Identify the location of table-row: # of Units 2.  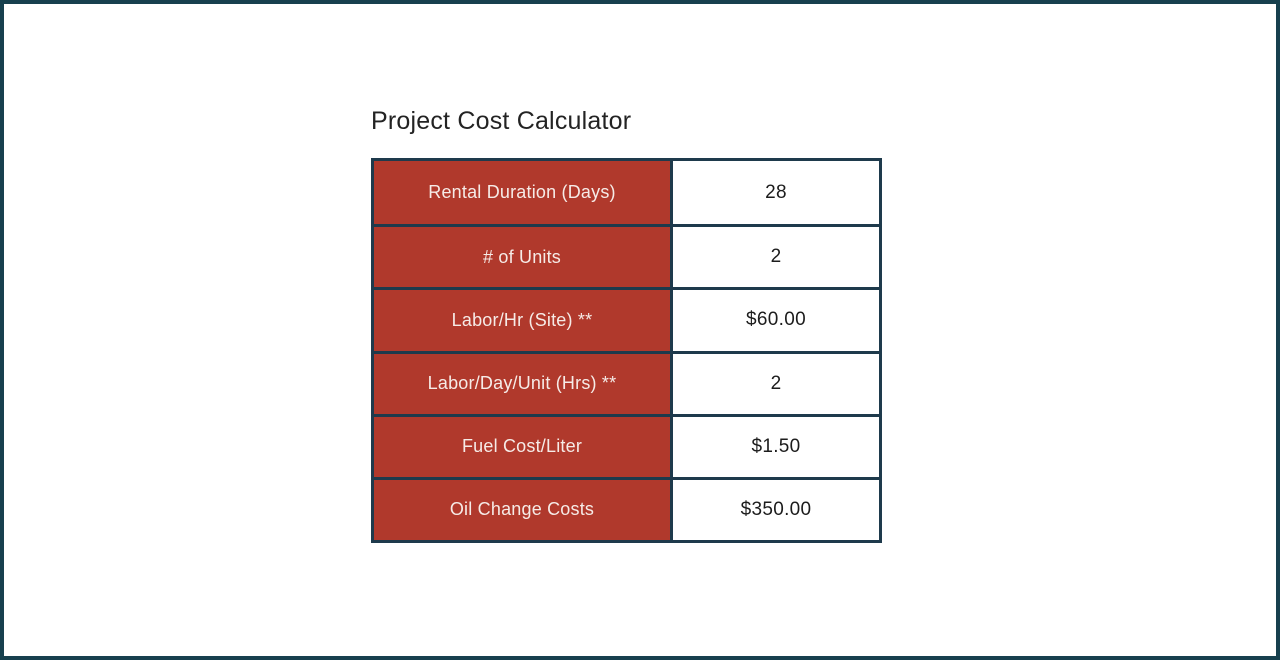
(626, 256).